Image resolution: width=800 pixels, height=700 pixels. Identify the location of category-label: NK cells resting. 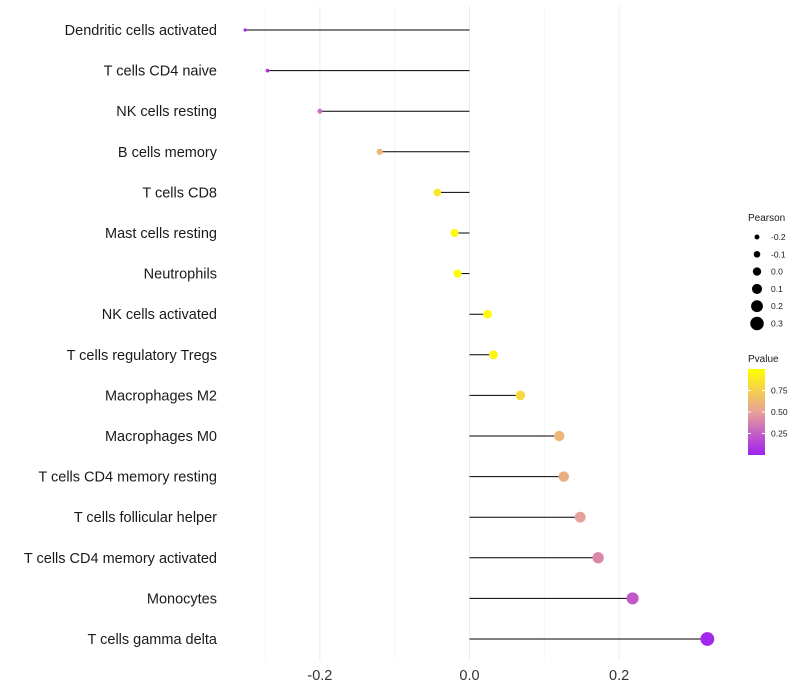
(166, 112).